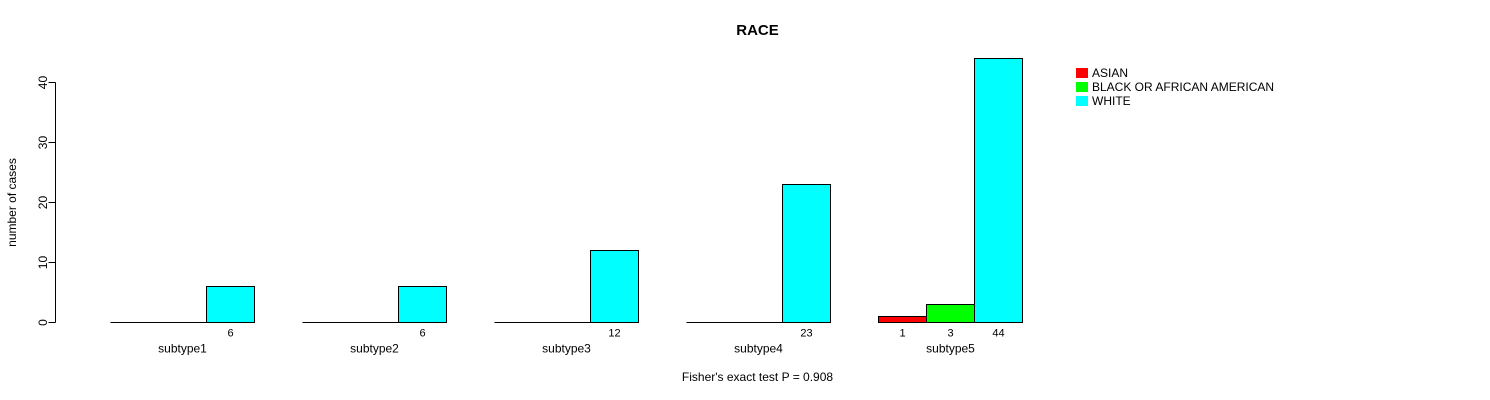 The width and height of the screenshot is (1490, 400). I want to click on y-tick-label: 20, so click(43, 203).